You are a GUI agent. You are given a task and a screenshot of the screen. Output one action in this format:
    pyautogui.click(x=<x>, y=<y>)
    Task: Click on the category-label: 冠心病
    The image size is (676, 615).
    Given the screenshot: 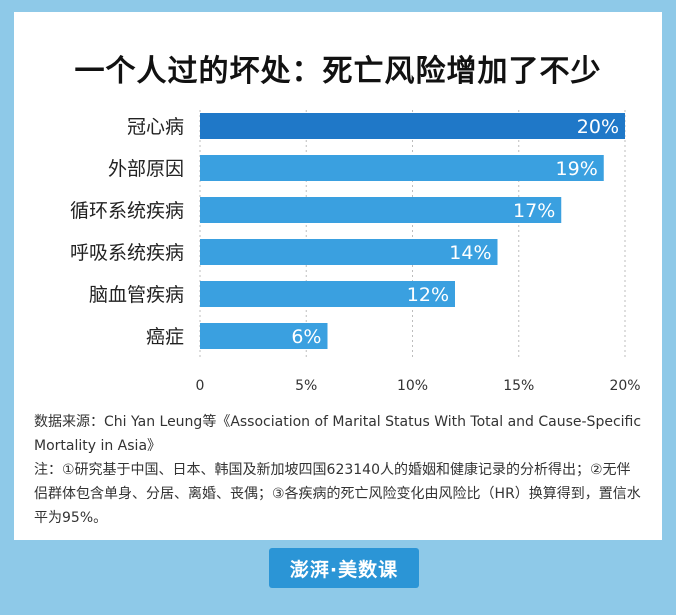 What is the action you would take?
    pyautogui.click(x=155, y=127)
    